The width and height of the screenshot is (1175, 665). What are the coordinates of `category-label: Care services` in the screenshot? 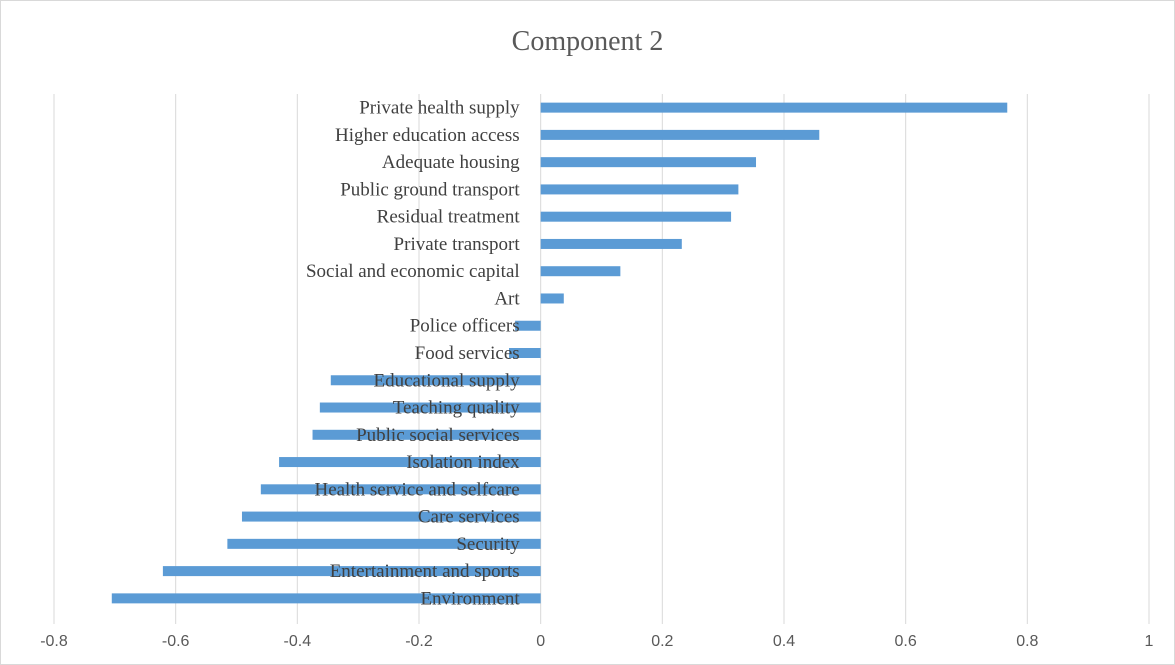 It's located at (469, 517).